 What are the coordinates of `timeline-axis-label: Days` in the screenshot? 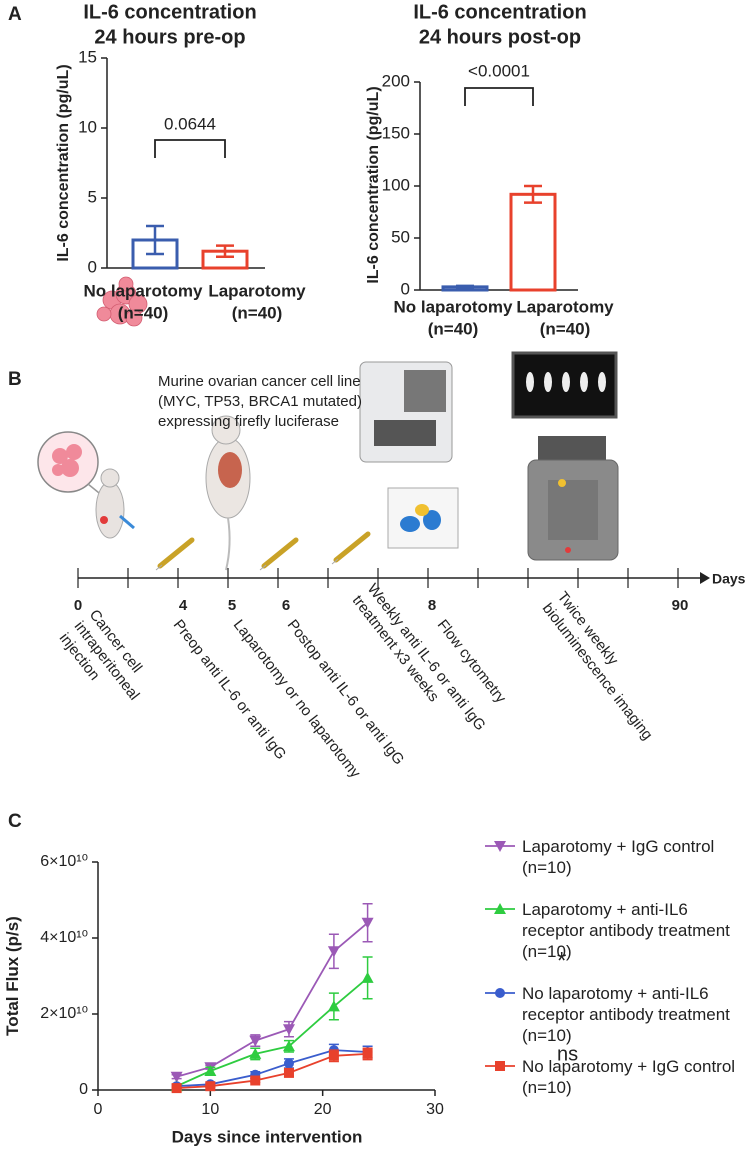 It's located at (729, 579).